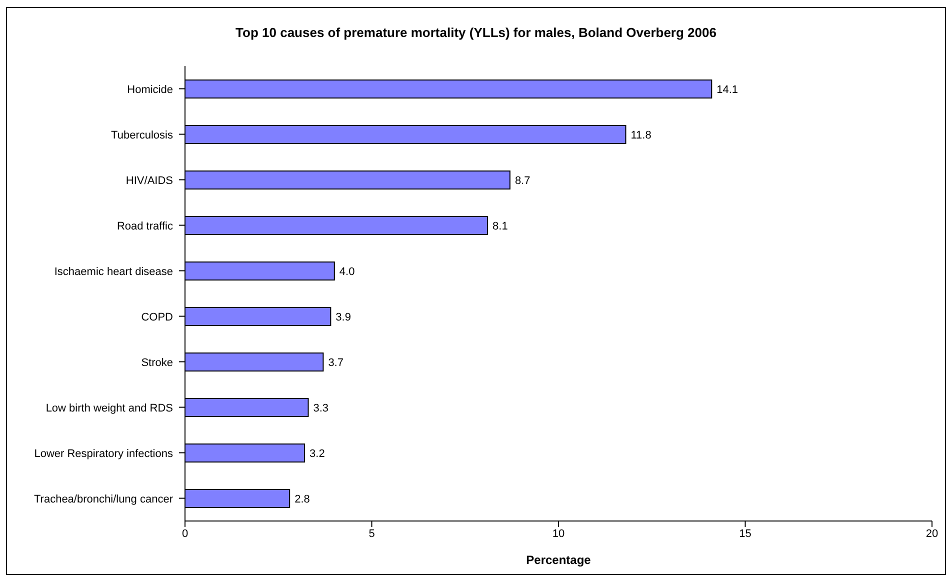 This screenshot has width=949, height=579. Describe the element at coordinates (142, 135) in the screenshot. I see `y-tick-label: Tuberculosis` at that location.